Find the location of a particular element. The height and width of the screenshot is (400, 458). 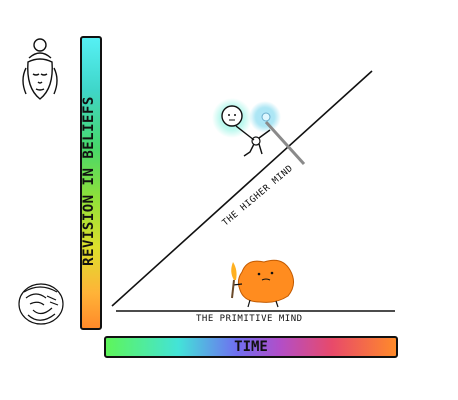

x-axis-bar: TIME is located at coordinates (251, 347).